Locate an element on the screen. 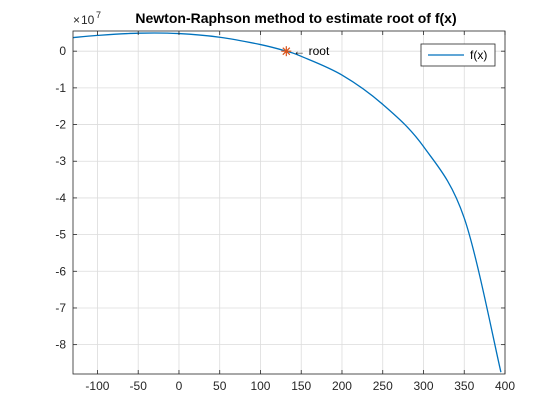 This screenshot has width=560, height=420. x-tick-label: 50 is located at coordinates (220, 386).